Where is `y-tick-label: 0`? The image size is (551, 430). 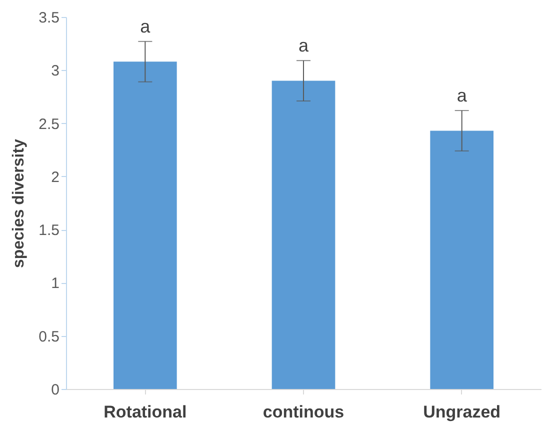 y-tick-label: 0 is located at coordinates (55, 390).